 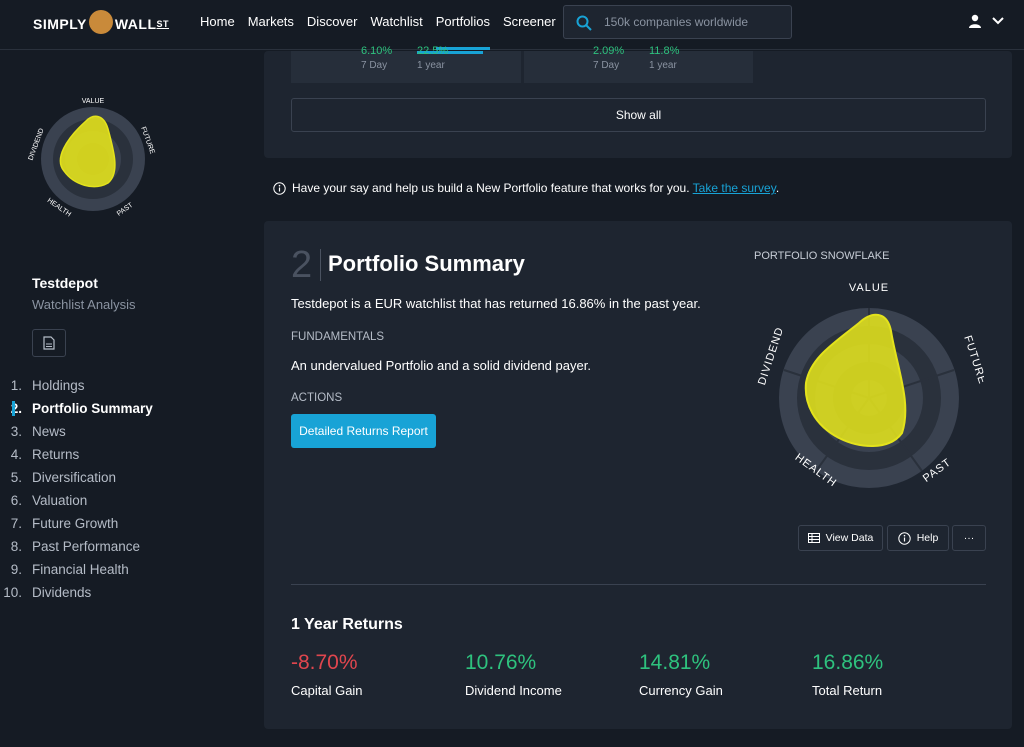 What do you see at coordinates (450, 52) in the screenshot?
I see `tile-highlight` at bounding box center [450, 52].